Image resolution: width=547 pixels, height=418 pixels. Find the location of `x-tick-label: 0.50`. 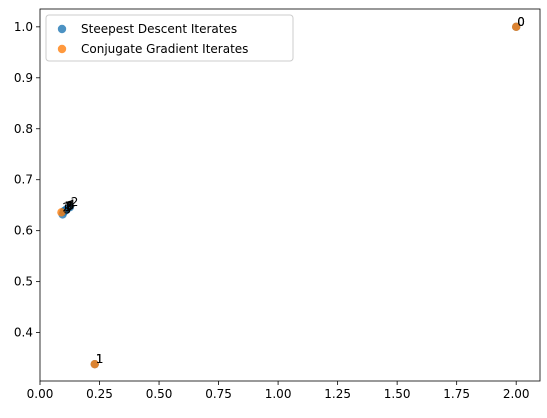

x-tick-label: 0.50 is located at coordinates (159, 394).